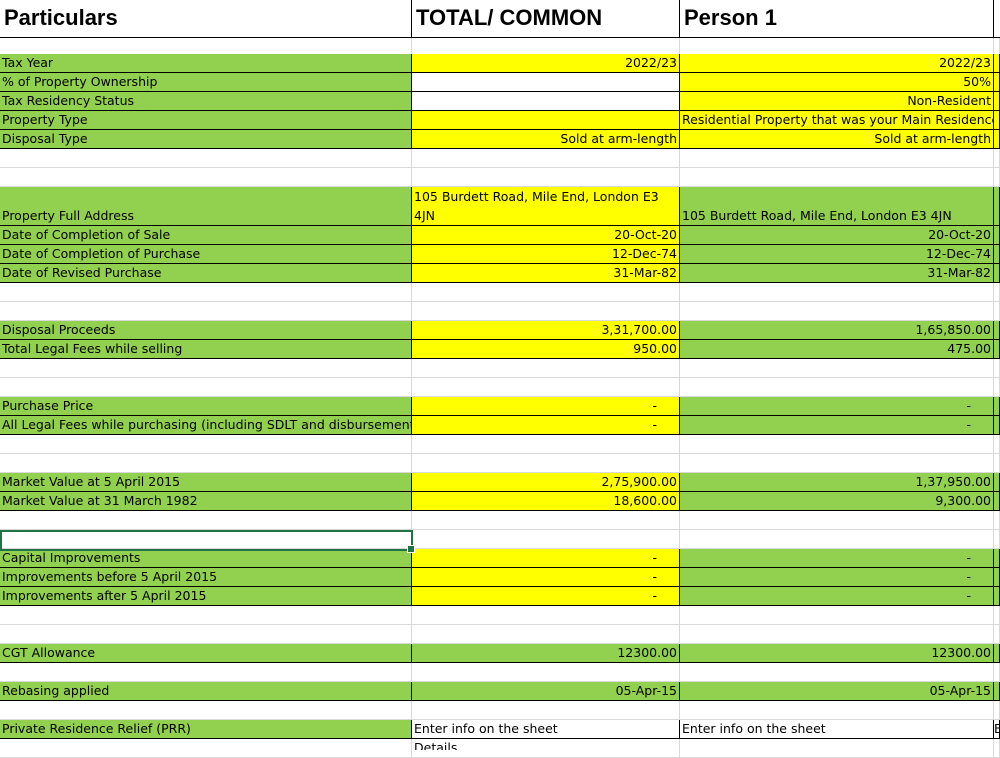 The image size is (1000, 758). Describe the element at coordinates (546, 729) in the screenshot. I see `total-value-cell: Enter info on the sheet` at that location.